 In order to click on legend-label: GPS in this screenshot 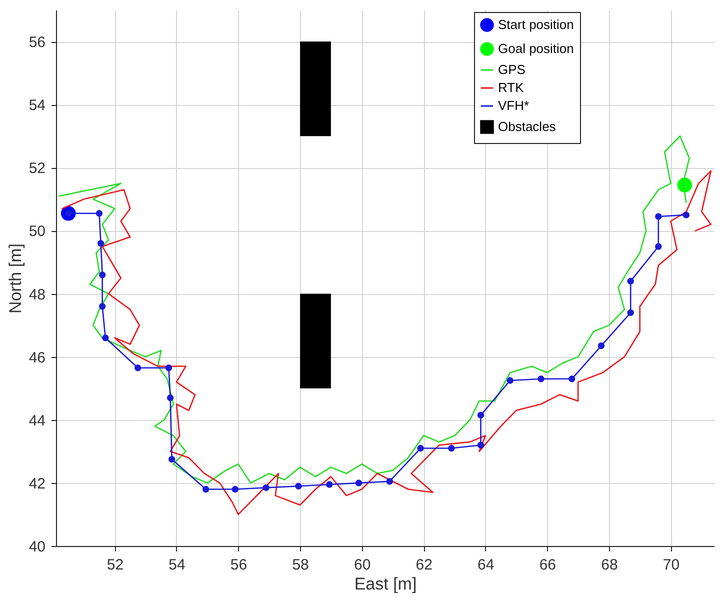, I will do `click(512, 69)`.